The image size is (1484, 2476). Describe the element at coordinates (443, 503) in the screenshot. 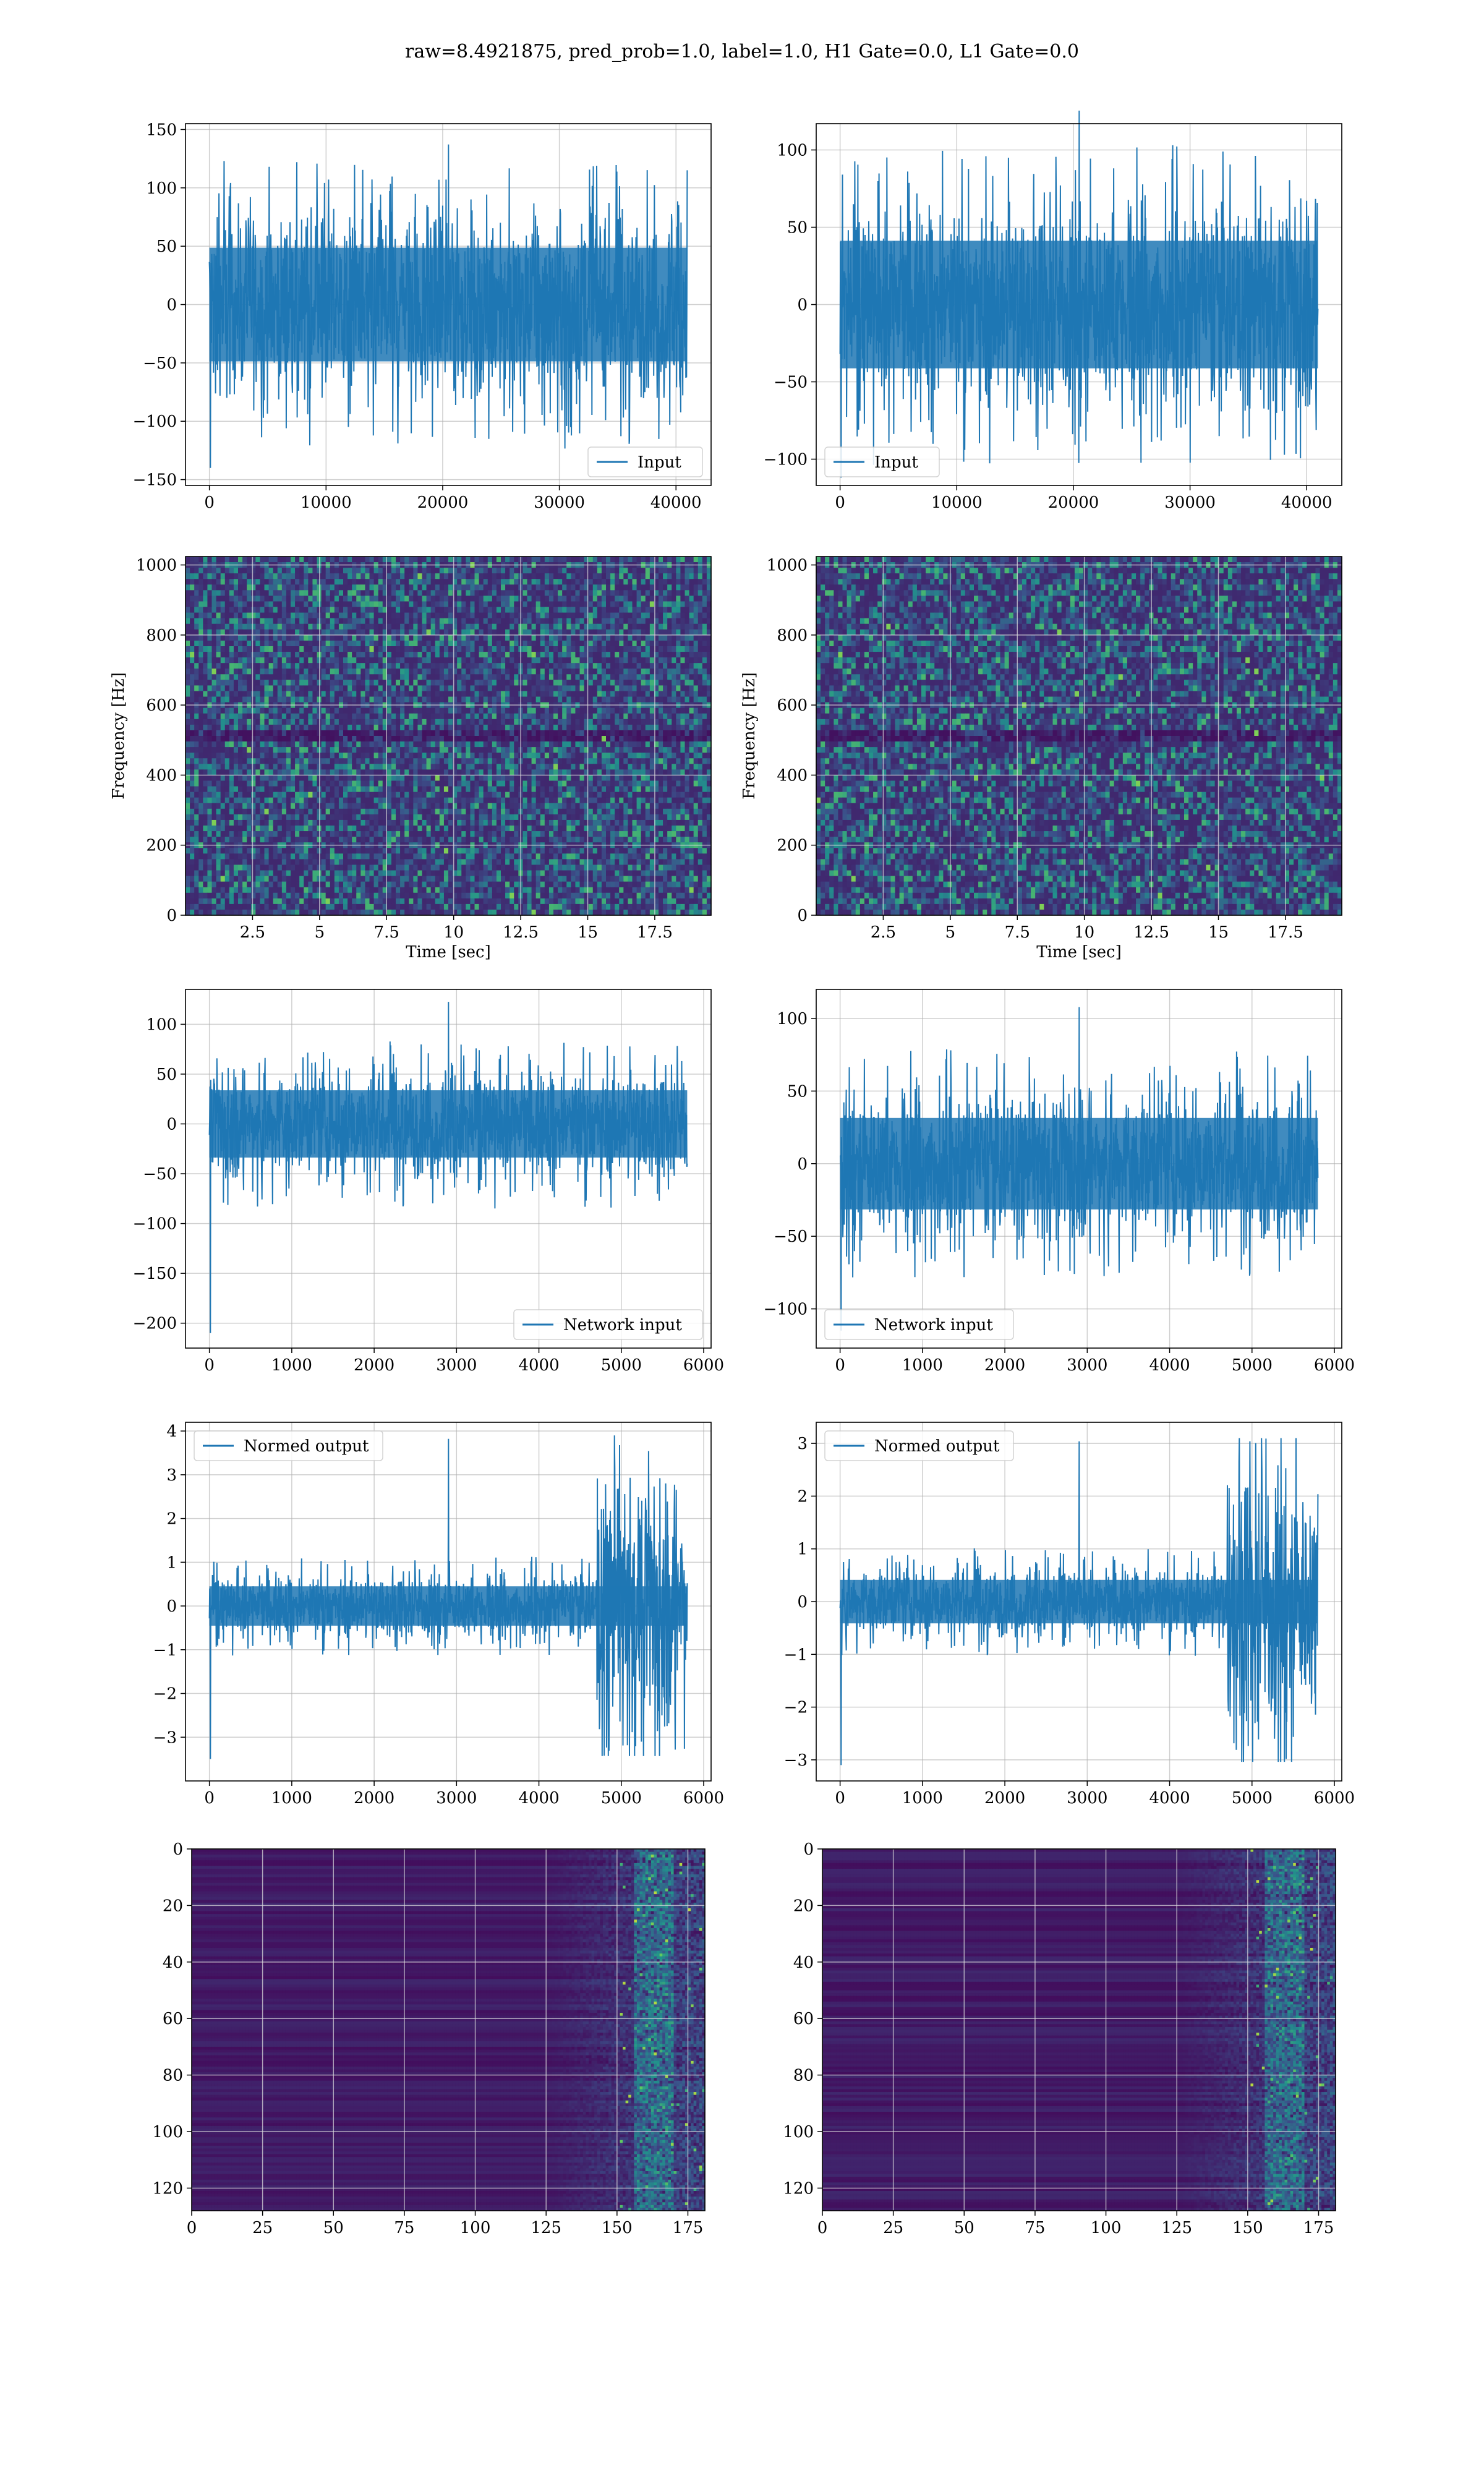

I see `x-tick-label: 20000` at that location.